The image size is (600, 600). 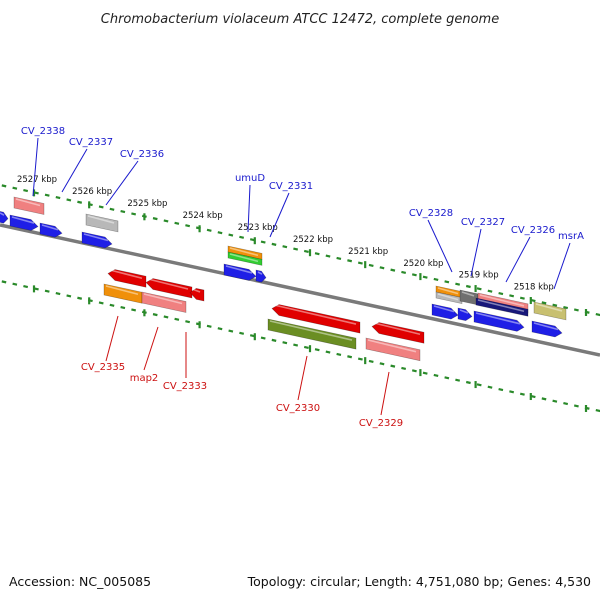 What do you see at coordinates (381, 423) in the screenshot?
I see `label-cv2329: CV_2329` at bounding box center [381, 423].